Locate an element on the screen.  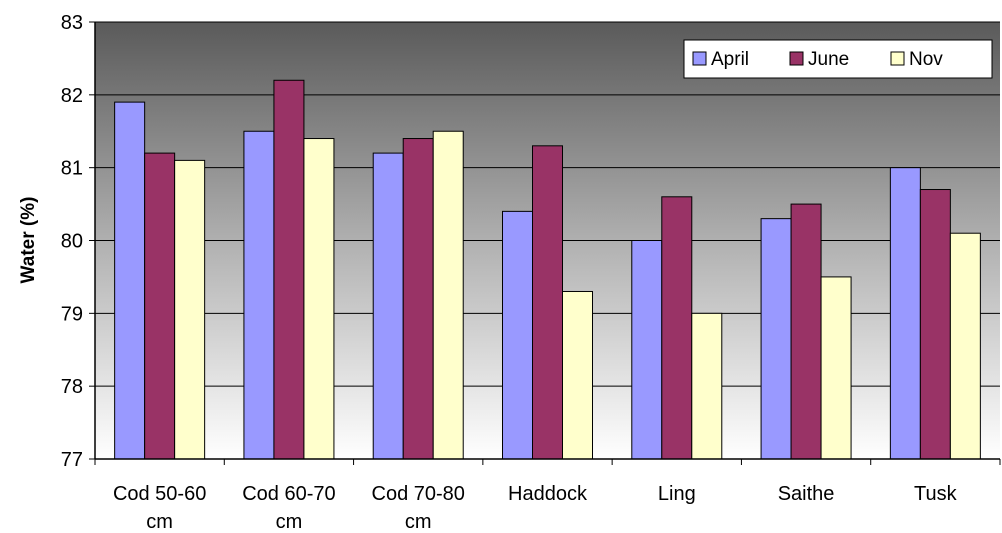
x-category-label: Saithe is located at coordinates (806, 494).